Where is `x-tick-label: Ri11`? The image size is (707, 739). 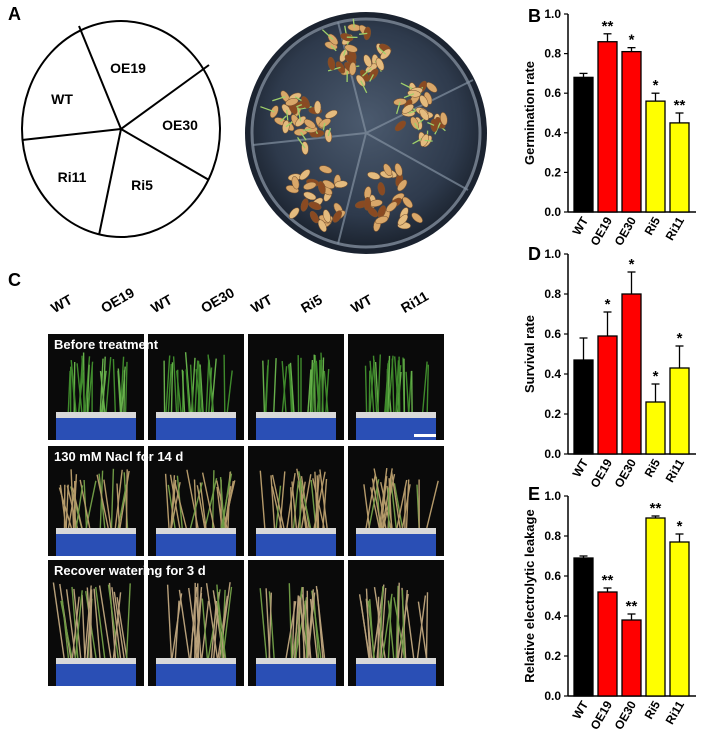 x-tick-label: Ri11 is located at coordinates (675, 470).